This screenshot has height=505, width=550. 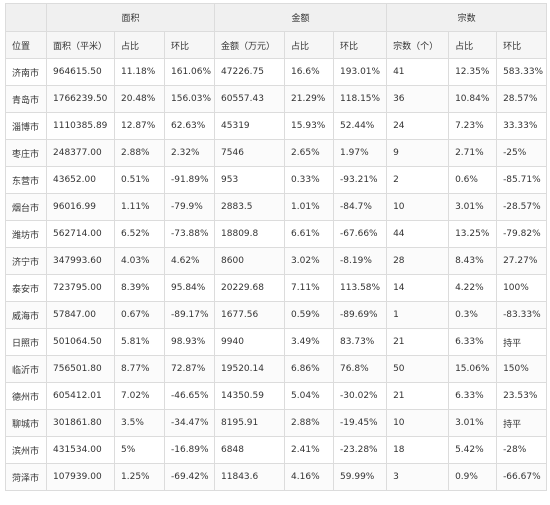 I want to click on cell-amount-share: 2.65%, so click(x=309, y=153).